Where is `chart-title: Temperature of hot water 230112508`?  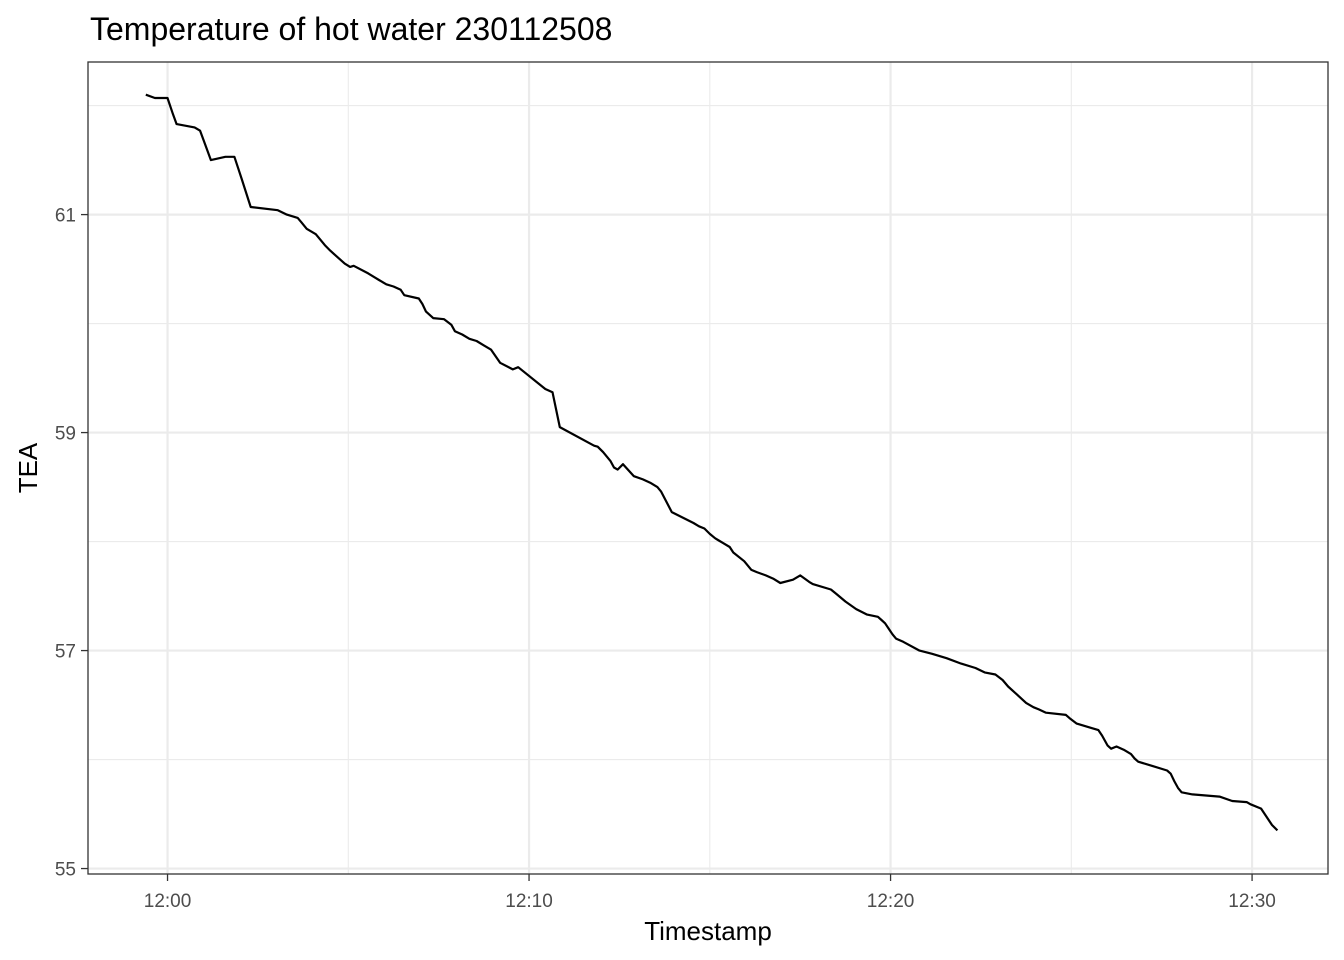
chart-title: Temperature of hot water 230112508 is located at coordinates (351, 29).